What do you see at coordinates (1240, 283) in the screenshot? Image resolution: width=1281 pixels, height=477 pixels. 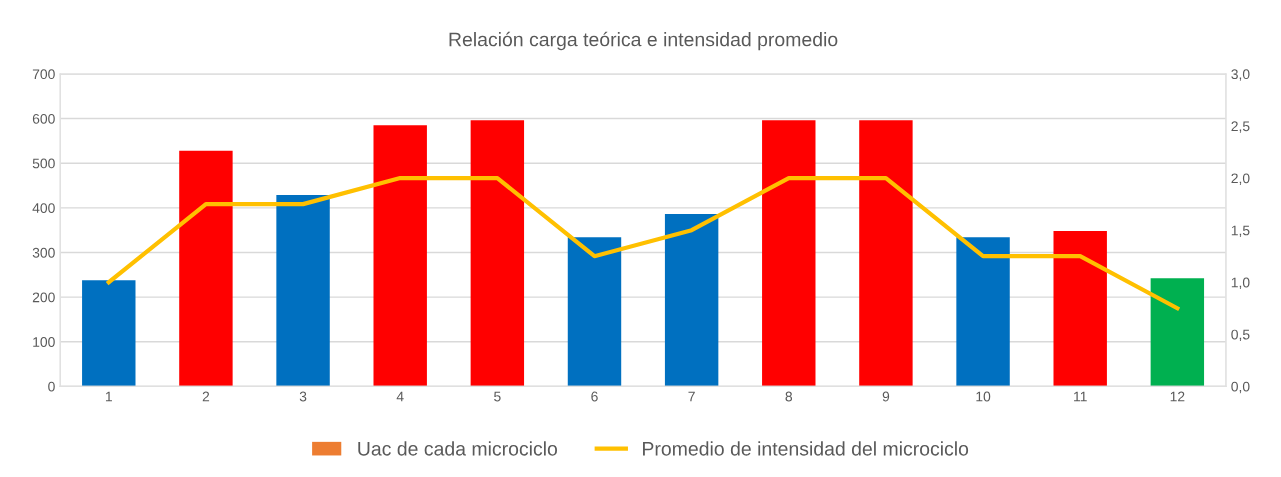 I see `y2-tick-label: 1,0` at bounding box center [1240, 283].